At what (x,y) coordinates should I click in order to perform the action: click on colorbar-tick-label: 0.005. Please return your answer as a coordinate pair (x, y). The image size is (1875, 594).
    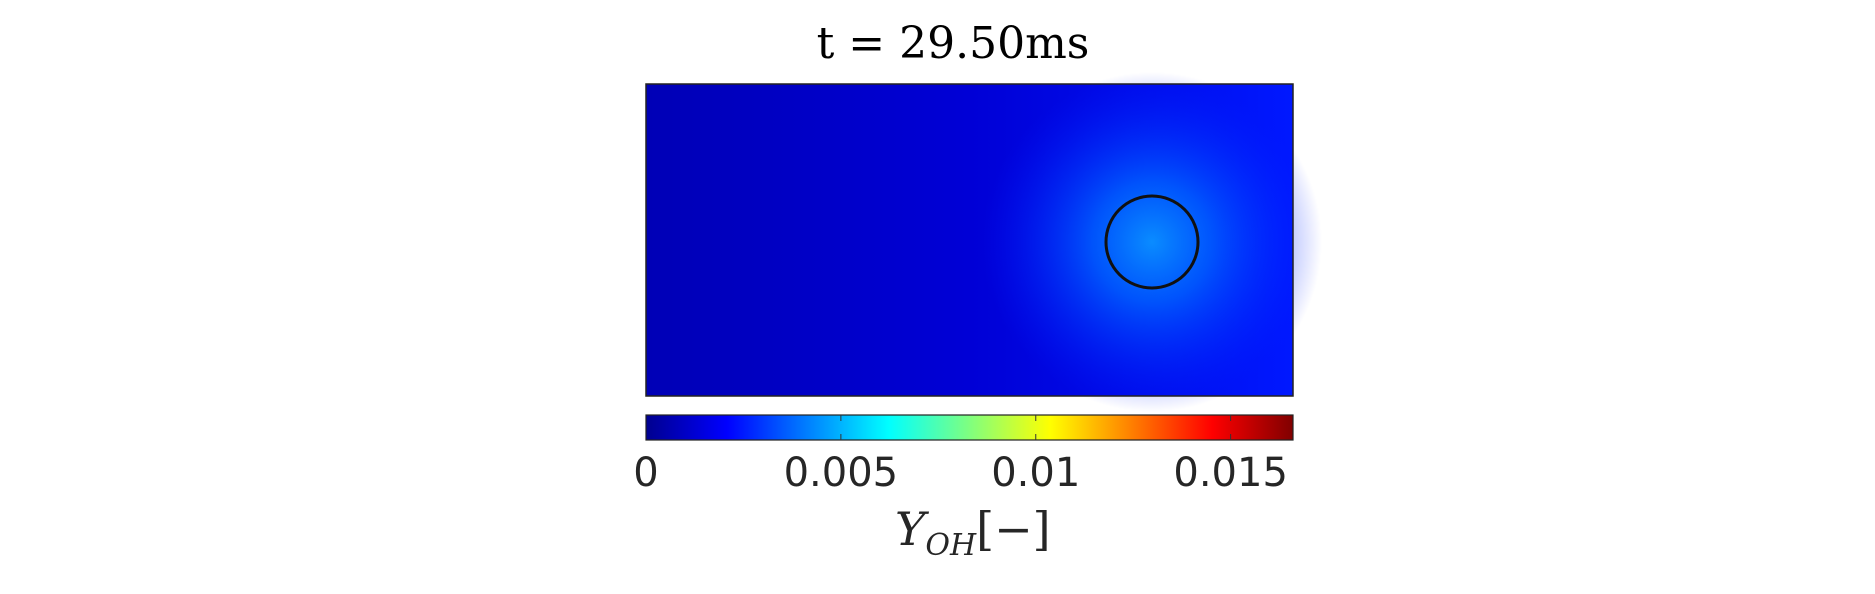
    Looking at the image, I should click on (841, 473).